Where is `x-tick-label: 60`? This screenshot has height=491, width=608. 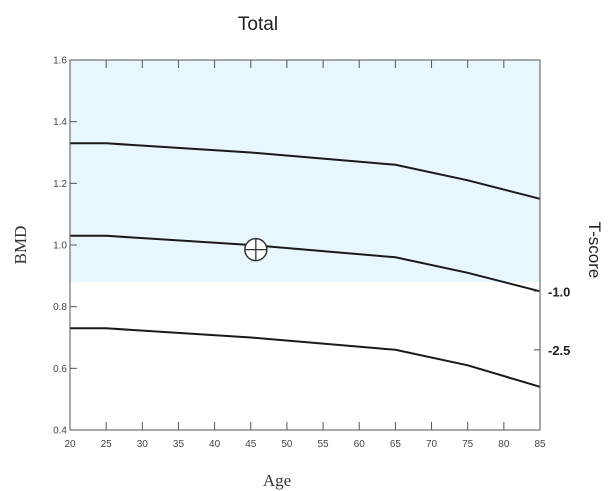 x-tick-label: 60 is located at coordinates (360, 444).